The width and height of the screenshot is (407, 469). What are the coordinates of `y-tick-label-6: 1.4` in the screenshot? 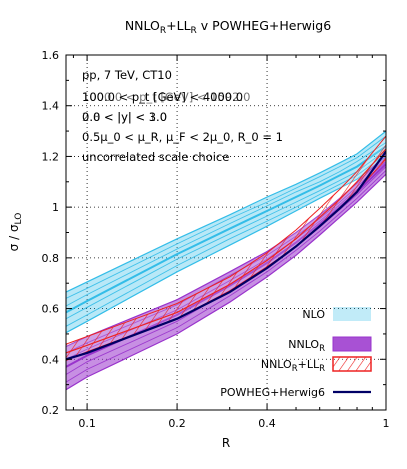 It's located at (51, 106).